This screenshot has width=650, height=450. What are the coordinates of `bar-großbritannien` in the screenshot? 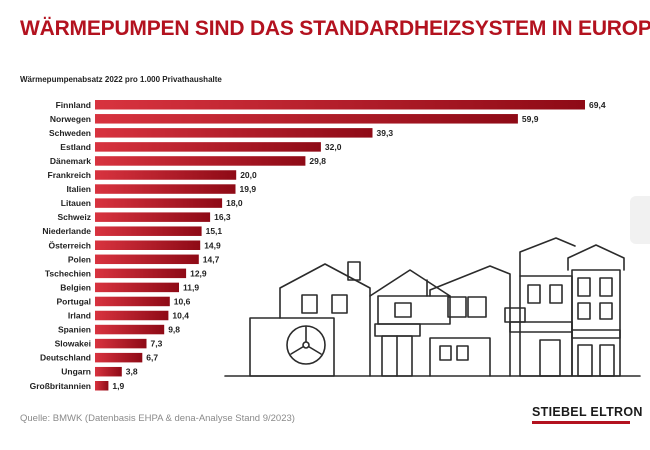 It's located at (102, 386).